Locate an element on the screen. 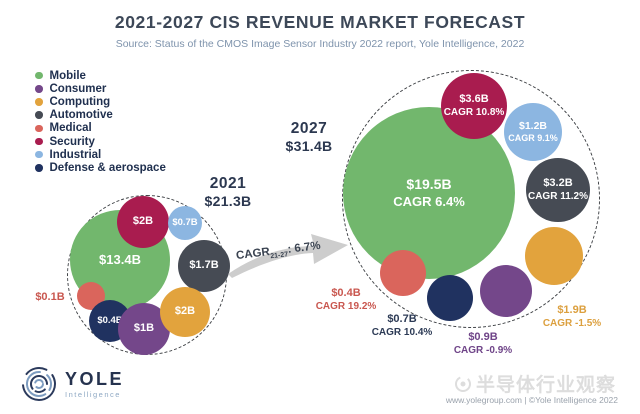 This screenshot has width=640, height=414. bubble-cagr: CAGR 11.2% is located at coordinates (558, 196).